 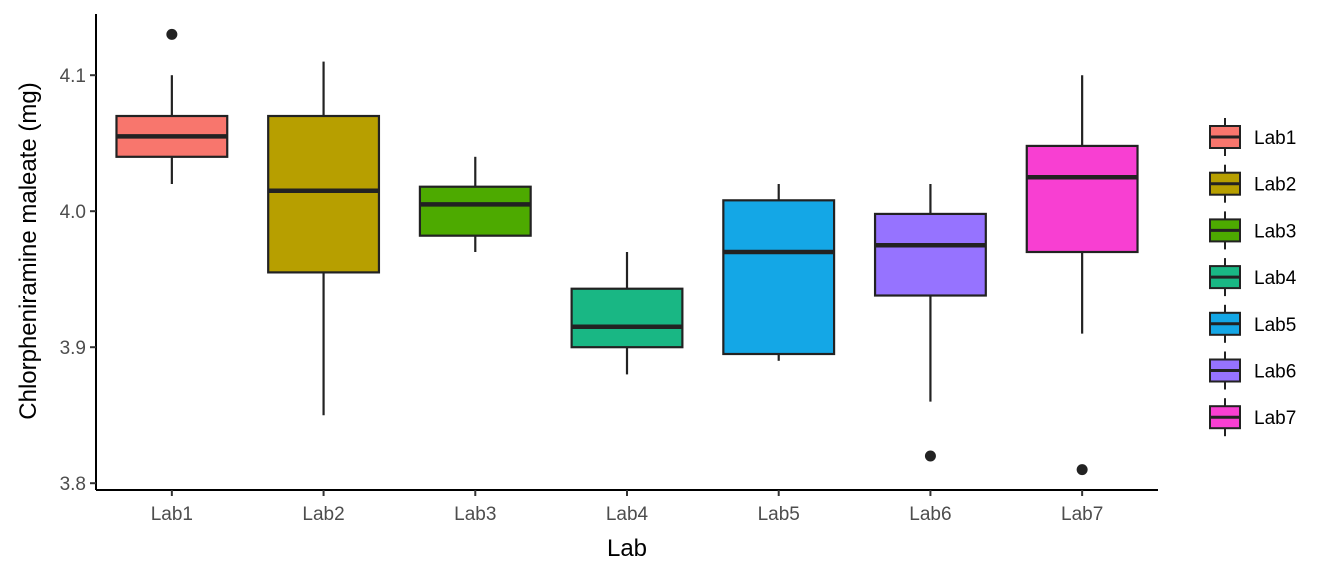 I want to click on box-lab2, so click(x=324, y=238).